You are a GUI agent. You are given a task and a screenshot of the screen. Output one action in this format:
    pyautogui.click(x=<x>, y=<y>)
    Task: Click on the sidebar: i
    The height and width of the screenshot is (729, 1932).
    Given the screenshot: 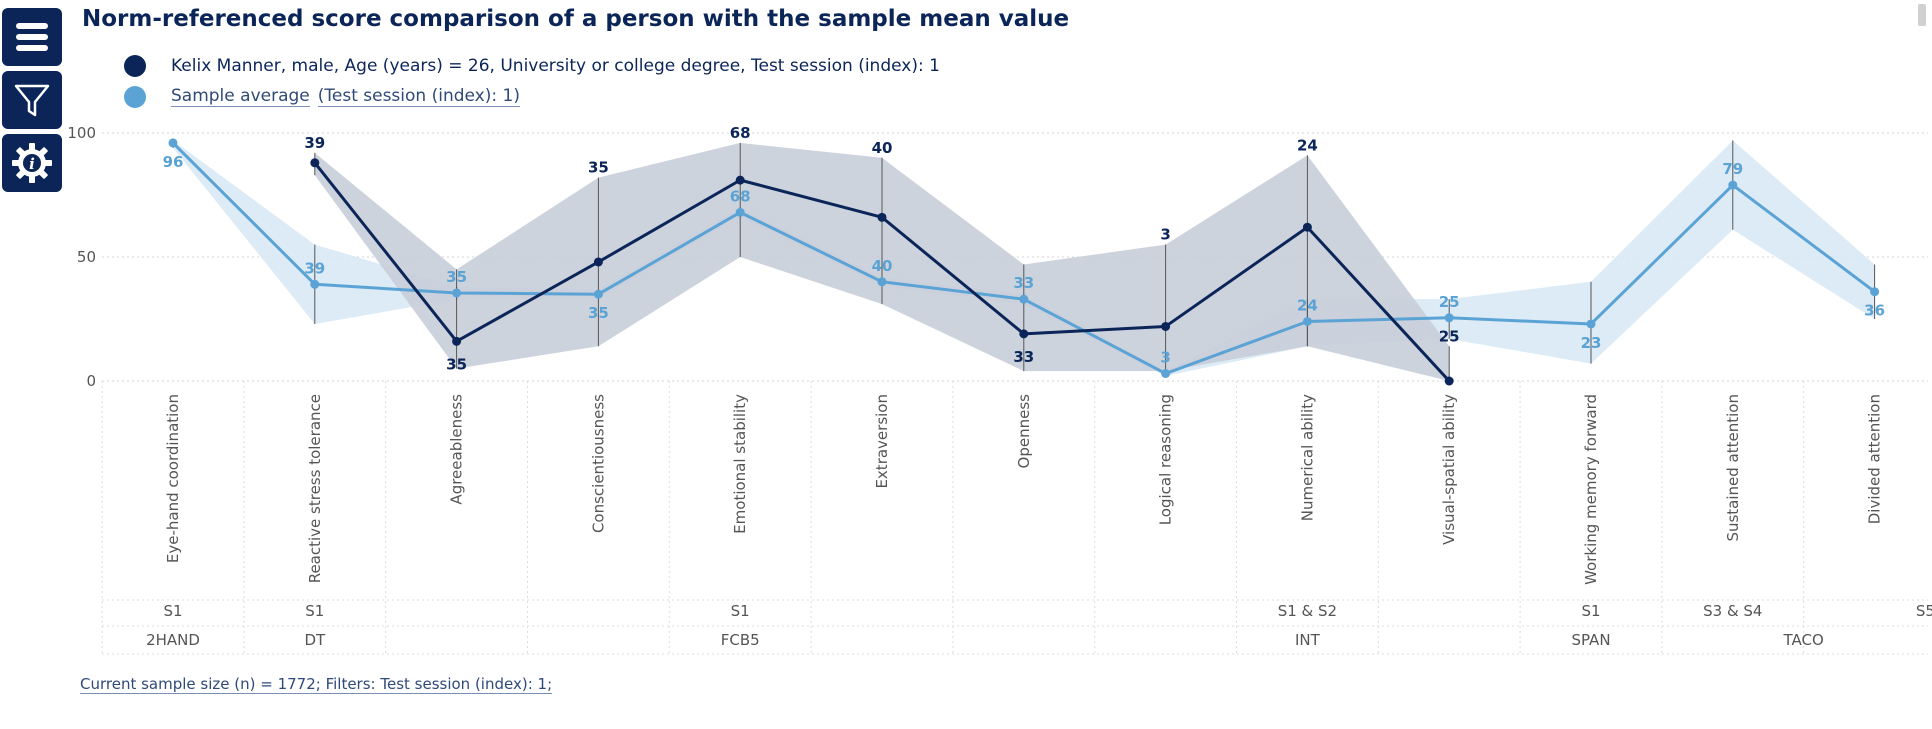 What is the action you would take?
    pyautogui.click(x=32, y=102)
    